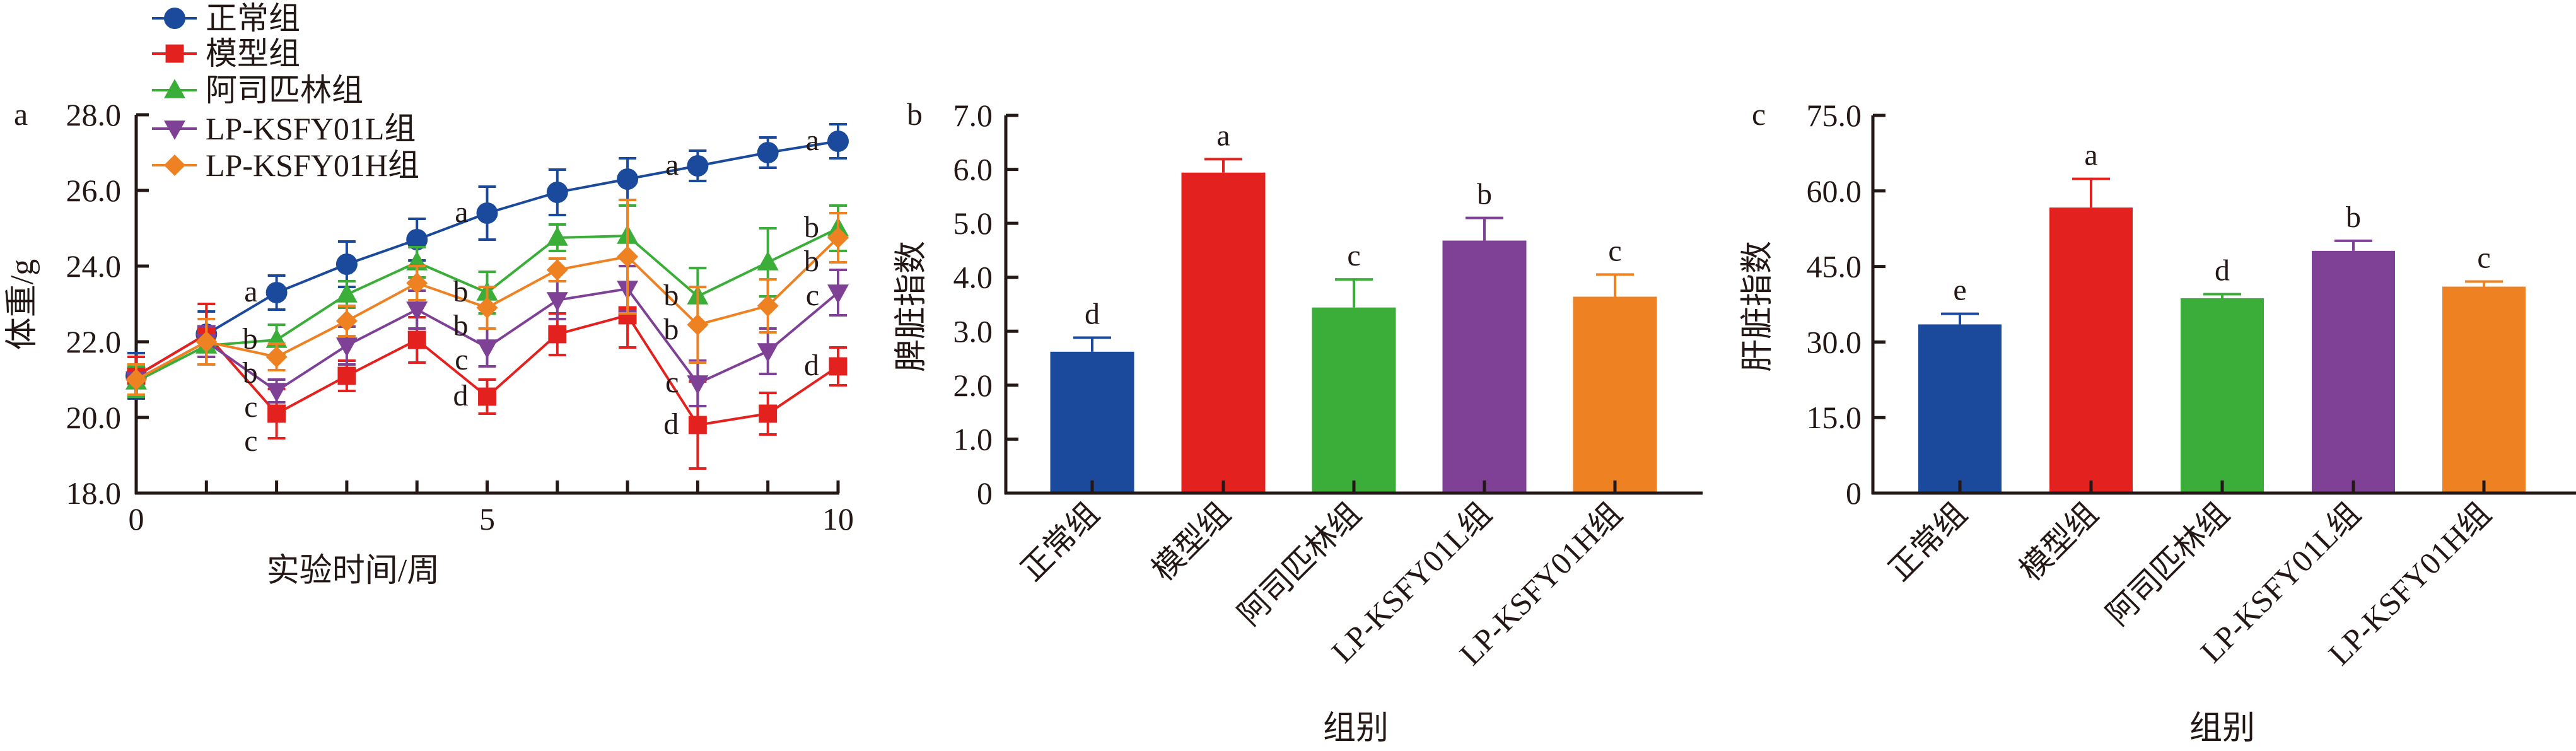 This screenshot has height=751, width=2576. What do you see at coordinates (137, 519) in the screenshot?
I see `x-tick-label: 0` at bounding box center [137, 519].